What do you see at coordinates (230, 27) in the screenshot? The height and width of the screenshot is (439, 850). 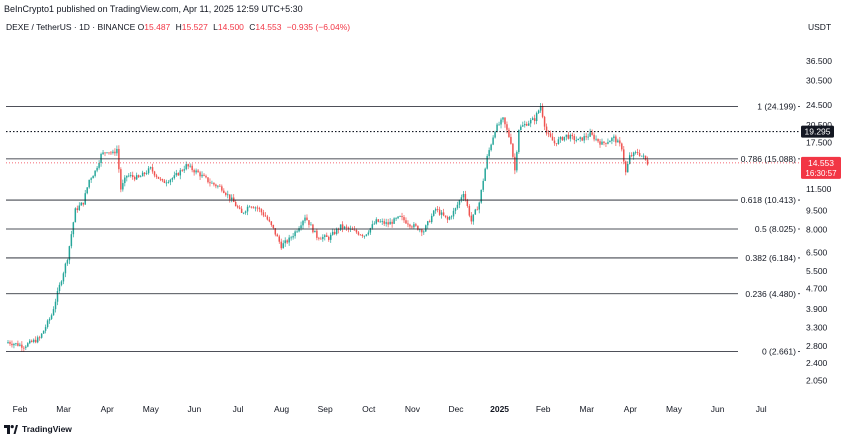 I see `low-value: 14.500` at bounding box center [230, 27].